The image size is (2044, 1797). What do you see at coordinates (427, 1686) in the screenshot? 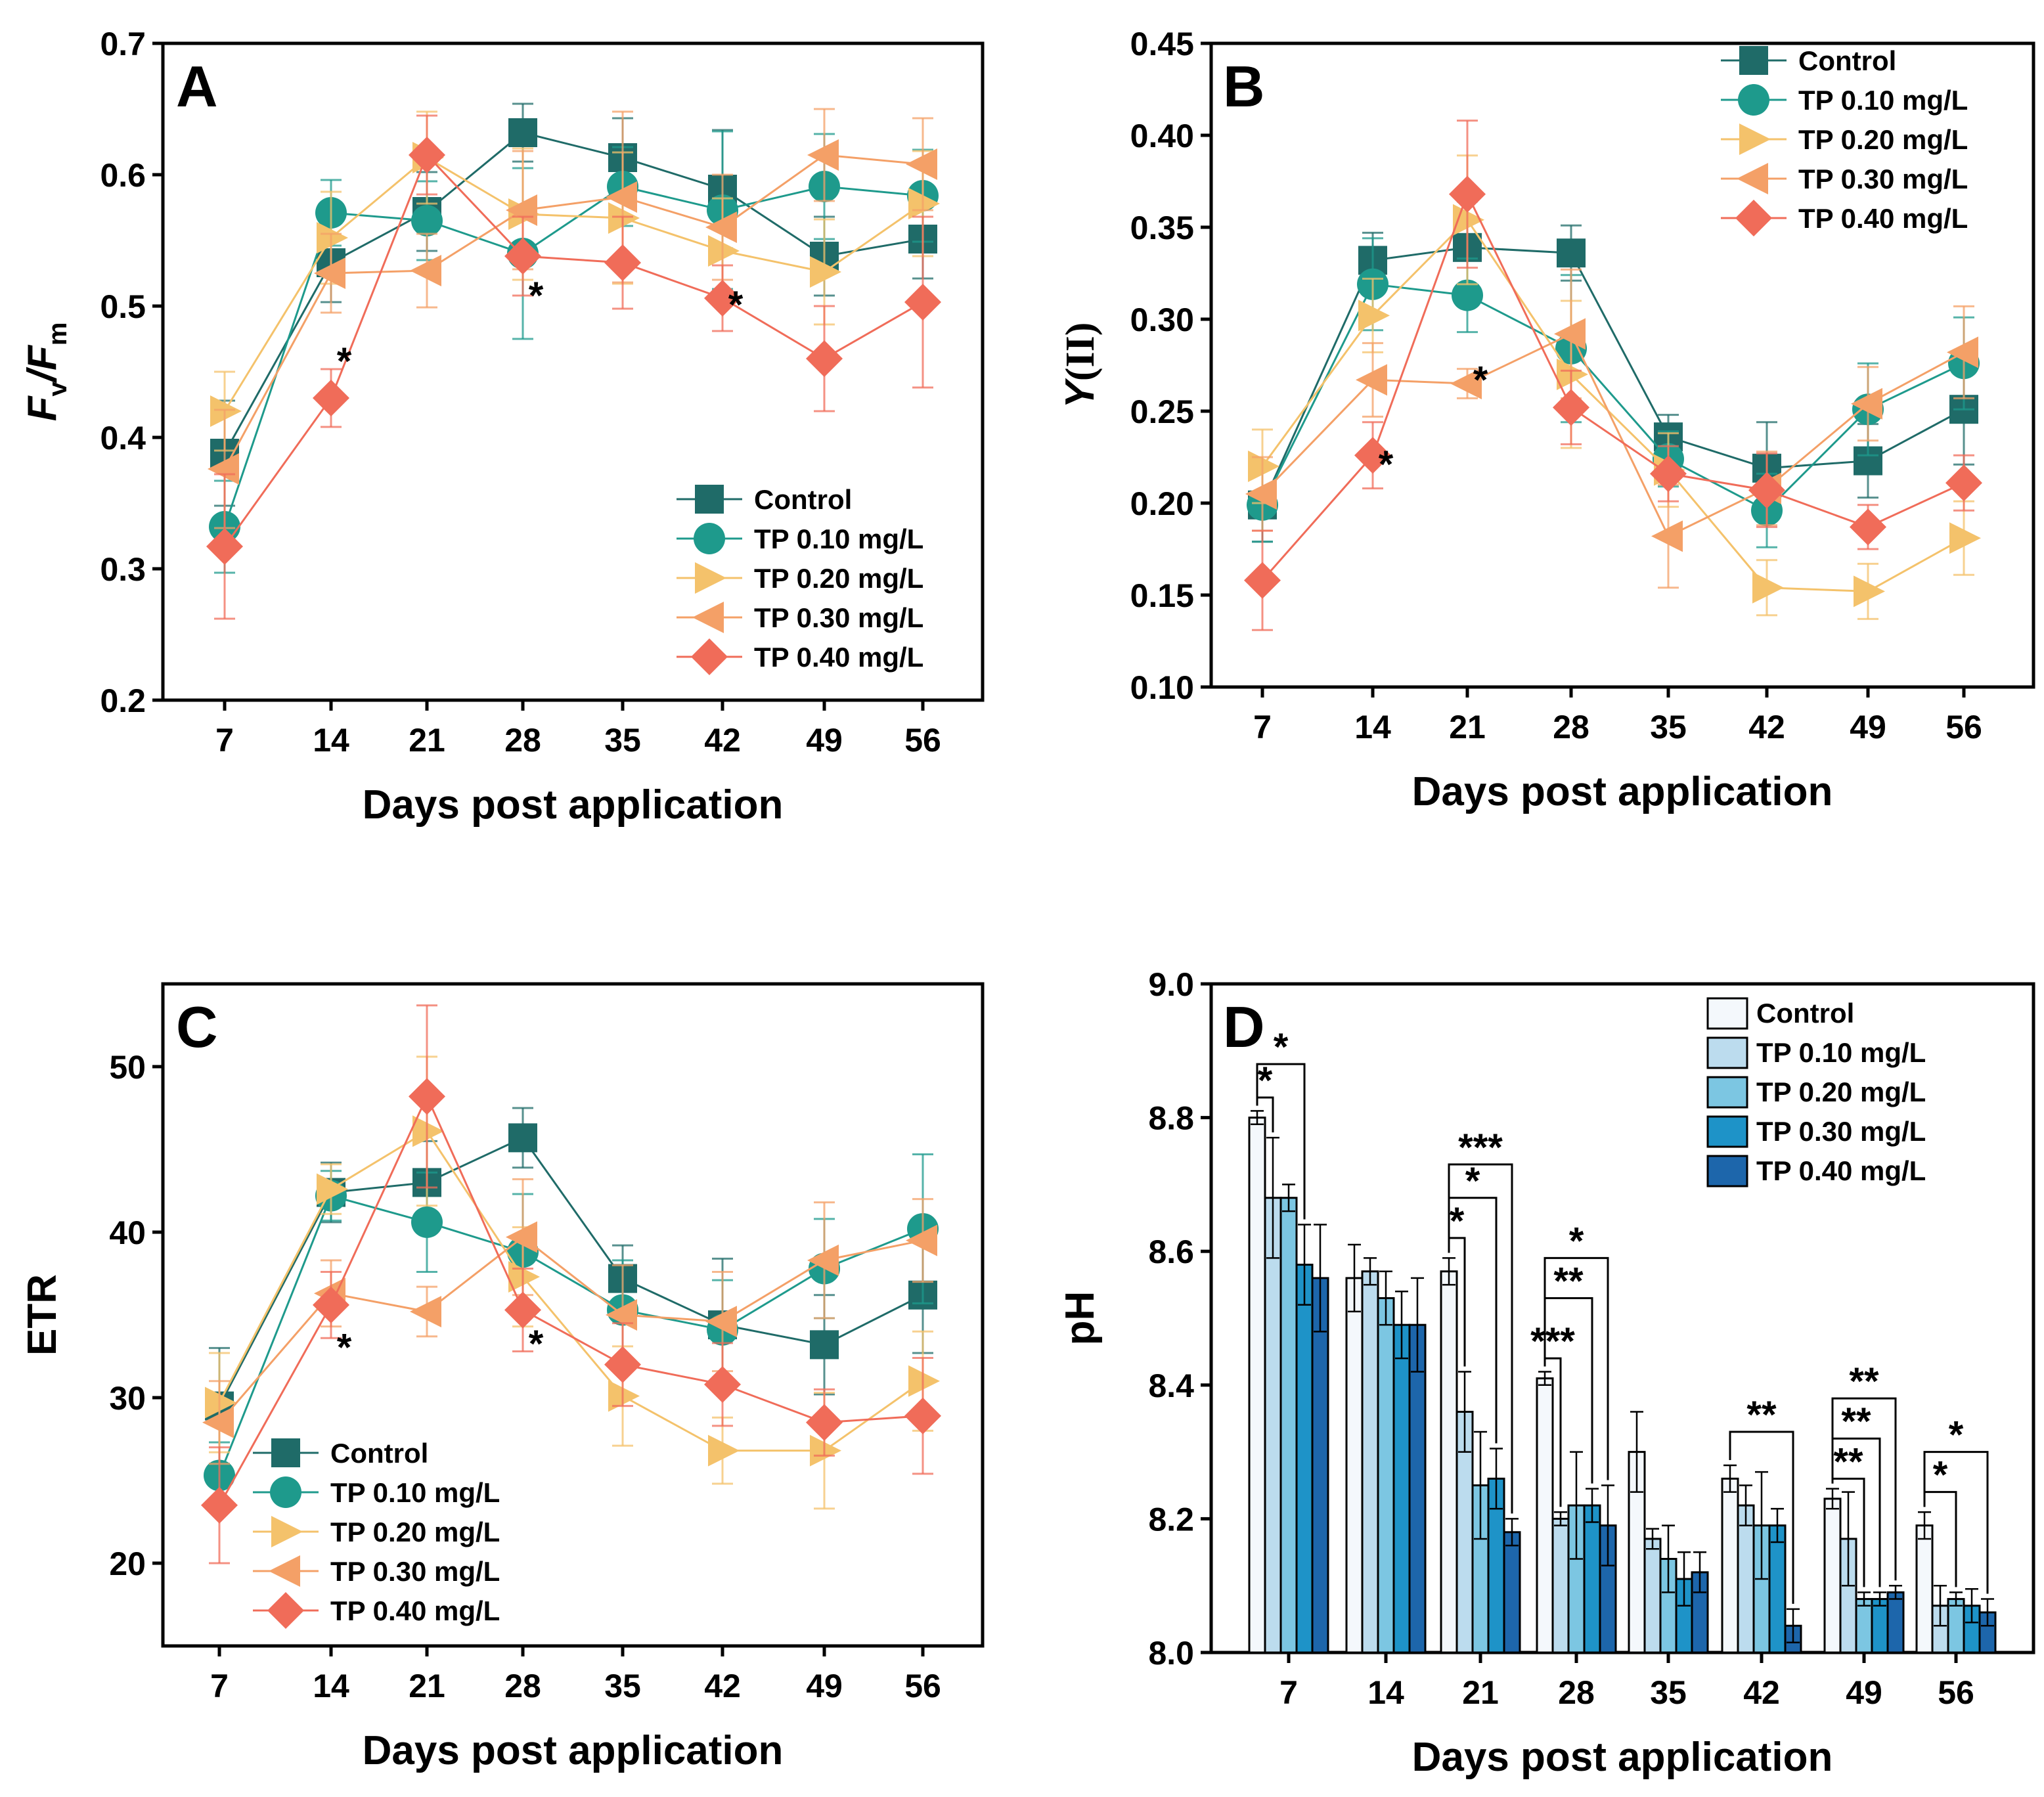
I see `x-tick-label: 21` at bounding box center [427, 1686].